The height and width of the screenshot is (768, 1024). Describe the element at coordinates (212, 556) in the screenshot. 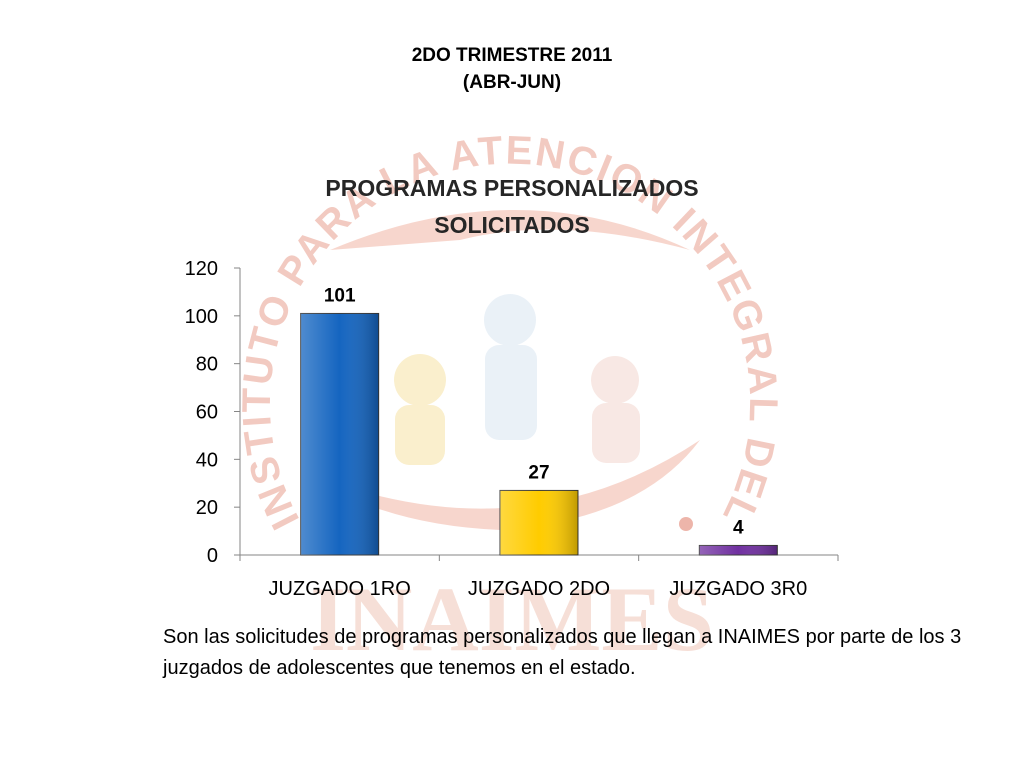

I see `y-tick-label: 0` at that location.